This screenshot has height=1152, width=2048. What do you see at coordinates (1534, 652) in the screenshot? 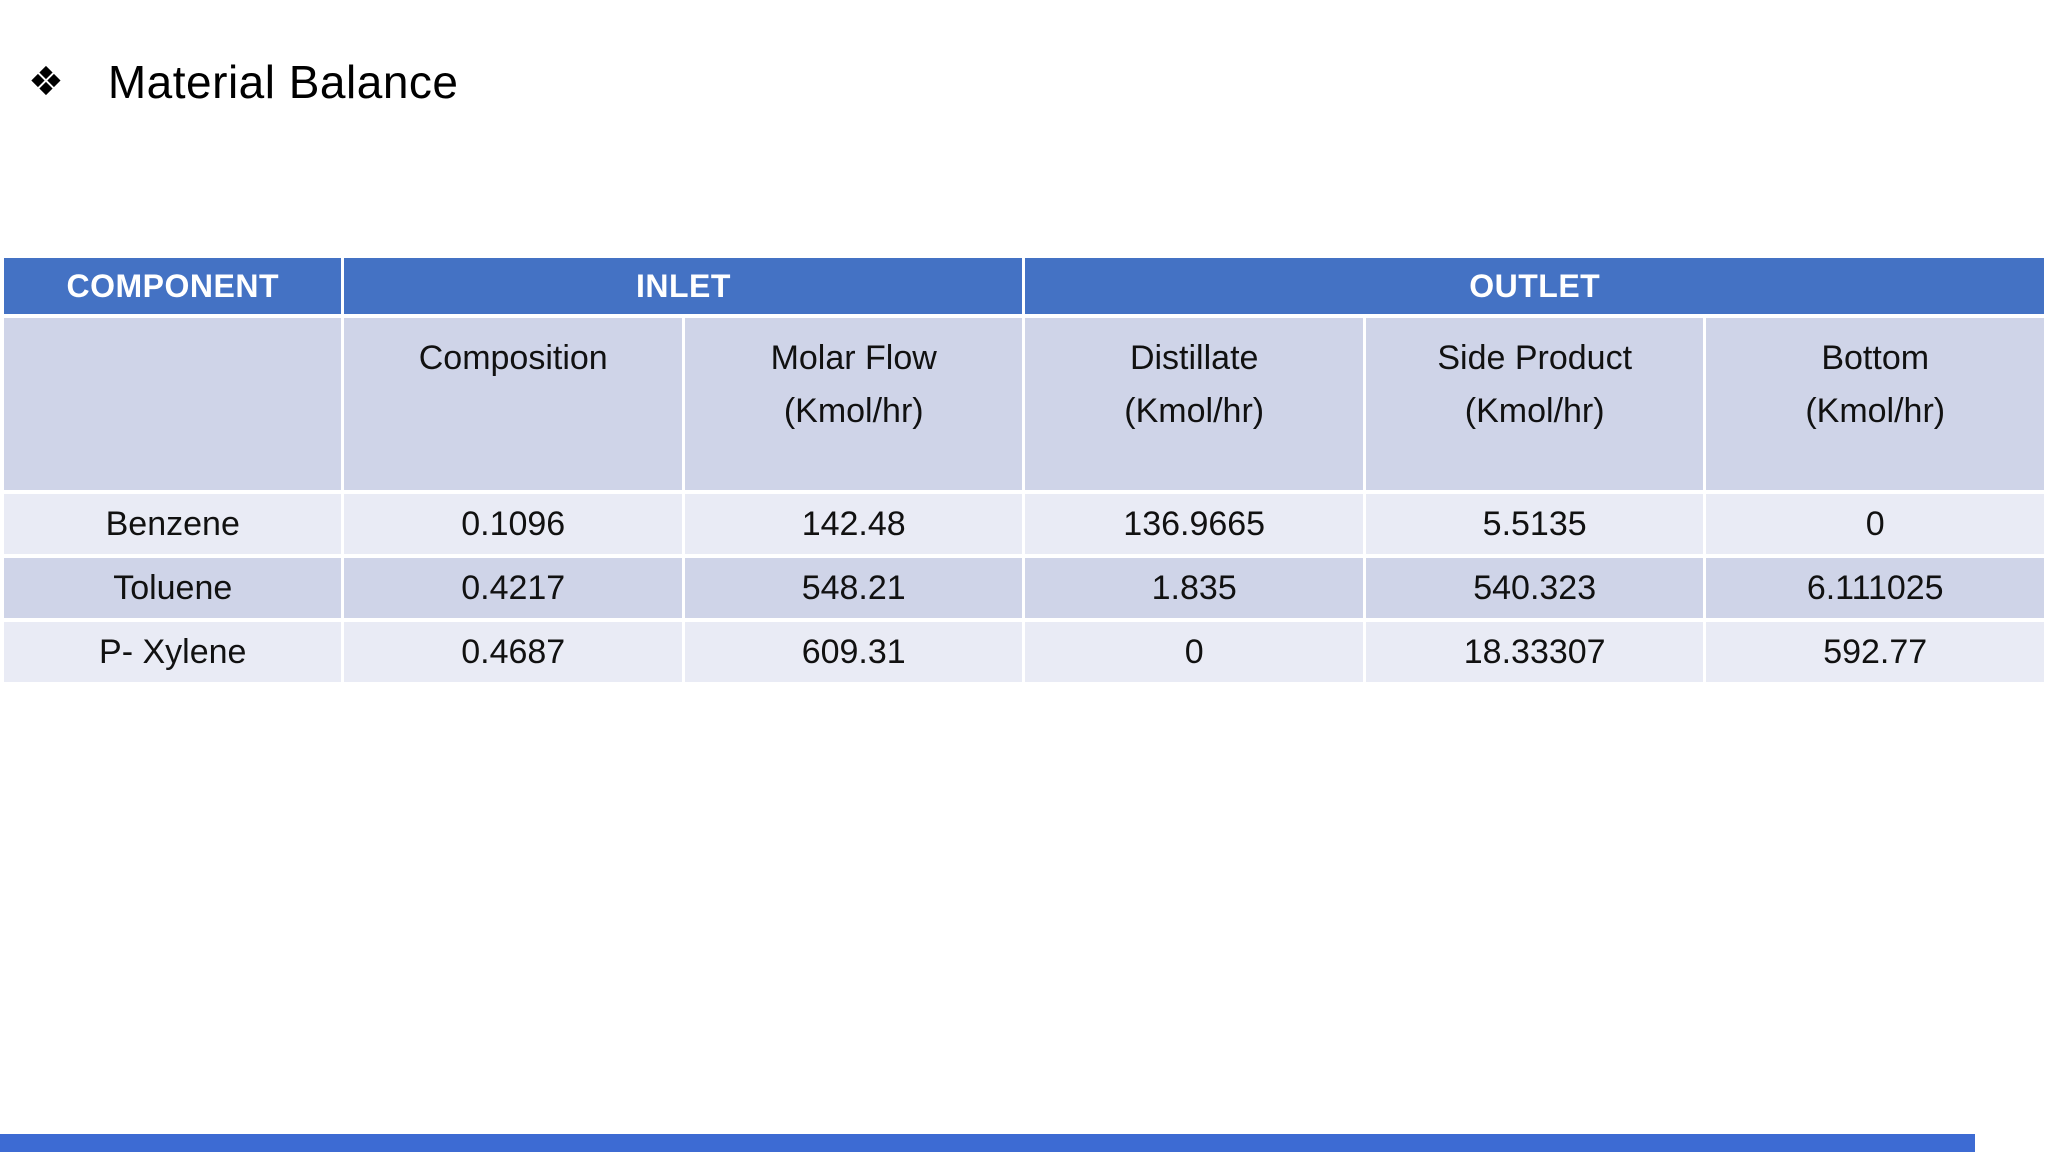
I see `table-cell: 18.33307` at bounding box center [1534, 652].